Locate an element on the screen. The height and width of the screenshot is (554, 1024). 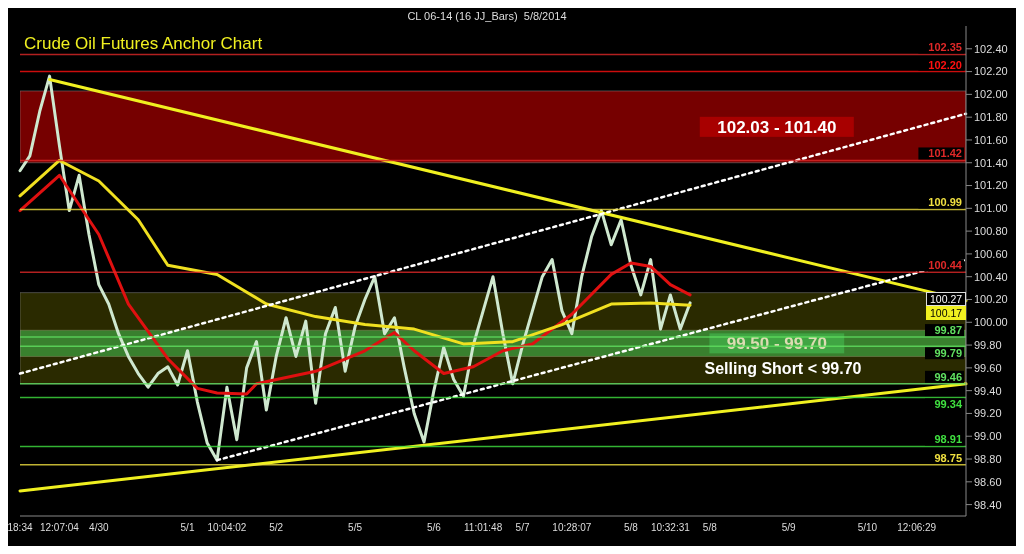
ref-line-label: 99.34 is located at coordinates (948, 404).